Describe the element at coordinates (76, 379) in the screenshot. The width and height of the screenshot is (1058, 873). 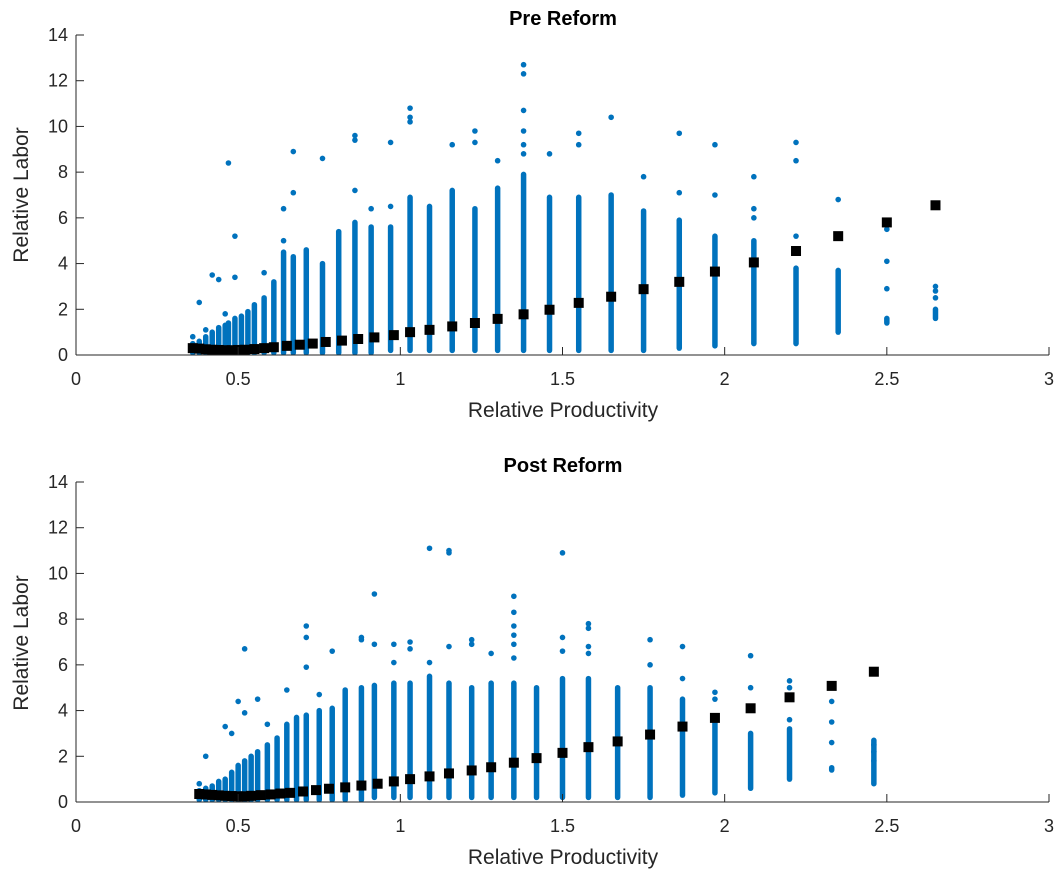
I see `x-tick-label: 0` at that location.